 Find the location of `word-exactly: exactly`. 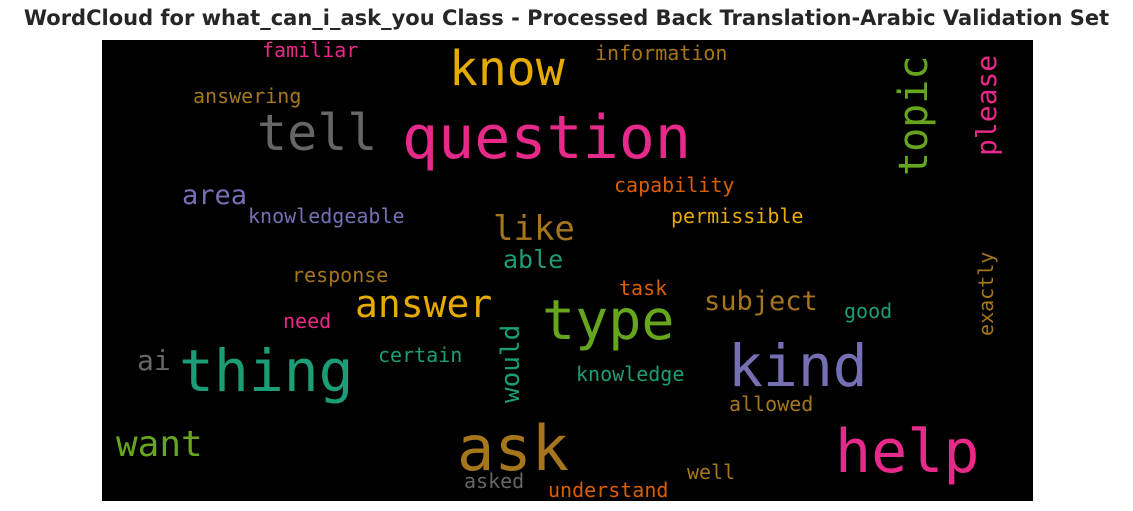

word-exactly: exactly is located at coordinates (986, 293).